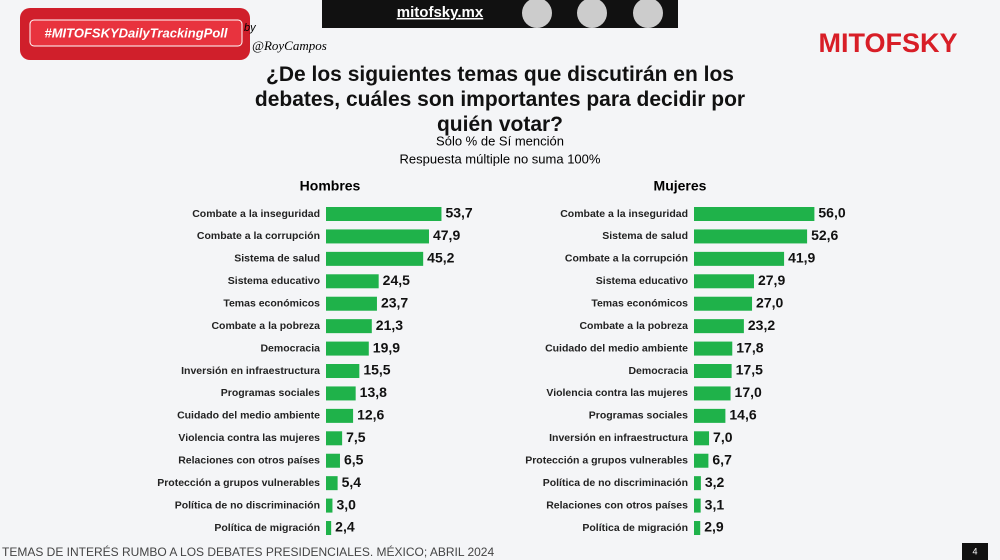 This screenshot has height=560, width=1000. I want to click on hashtag: #MITOFSKYDailyTrackingPoll, so click(135, 32).